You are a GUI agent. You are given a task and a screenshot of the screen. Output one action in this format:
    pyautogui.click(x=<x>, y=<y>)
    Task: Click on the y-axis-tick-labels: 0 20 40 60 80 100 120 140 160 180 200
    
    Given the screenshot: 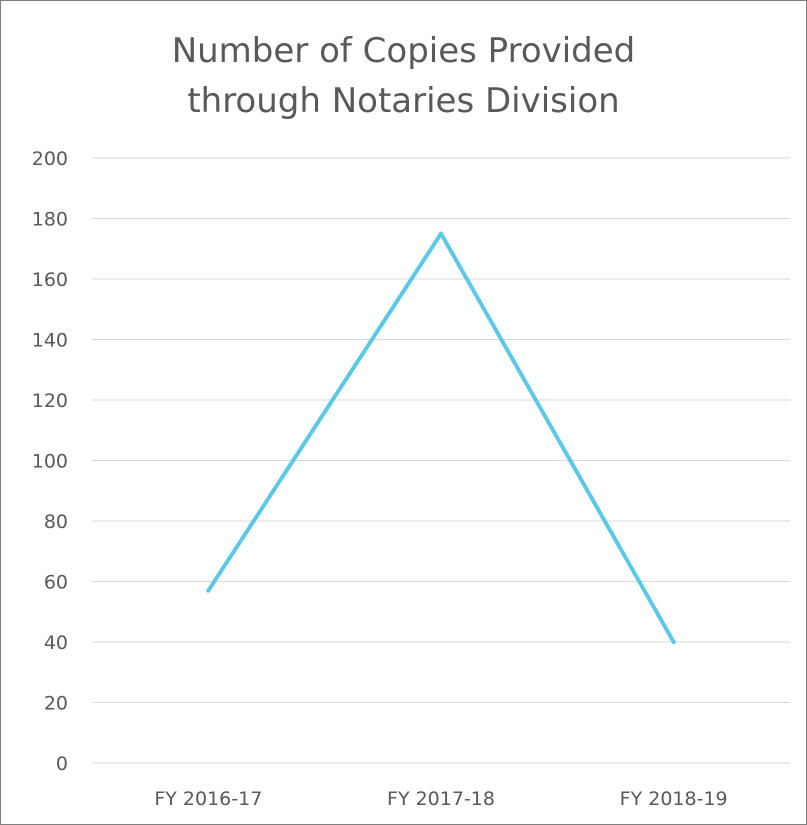 What is the action you would take?
    pyautogui.click(x=50, y=461)
    